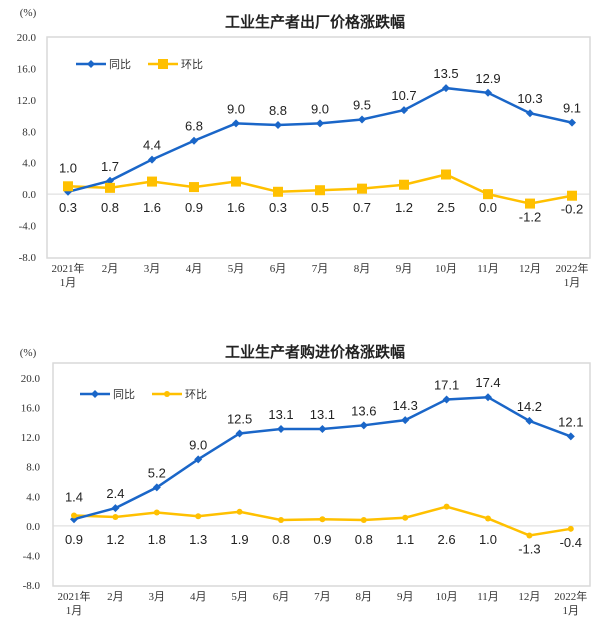 Image resolution: width=612 pixels, height=626 pixels. Describe the element at coordinates (315, 352) in the screenshot. I see `chart-title: 工业生产者购进价格涨跌幅` at that location.